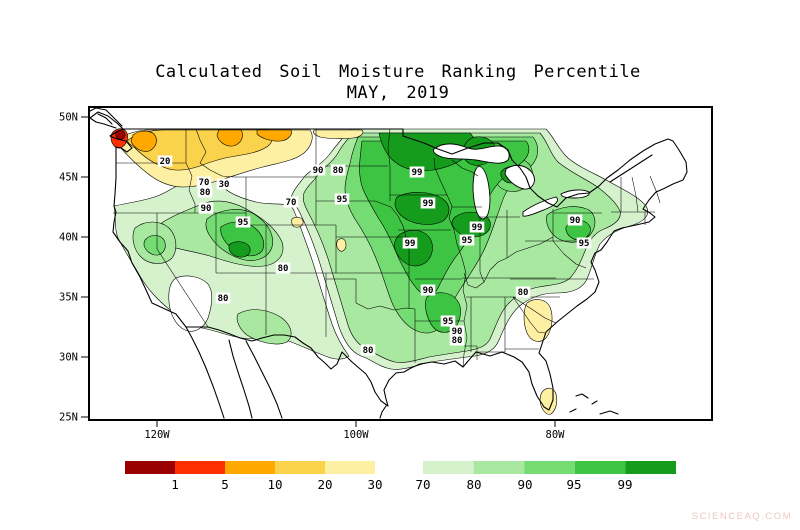 This screenshot has width=800, height=530. Describe the element at coordinates (575, 194) in the screenshot. I see `lake-ontario` at that location.